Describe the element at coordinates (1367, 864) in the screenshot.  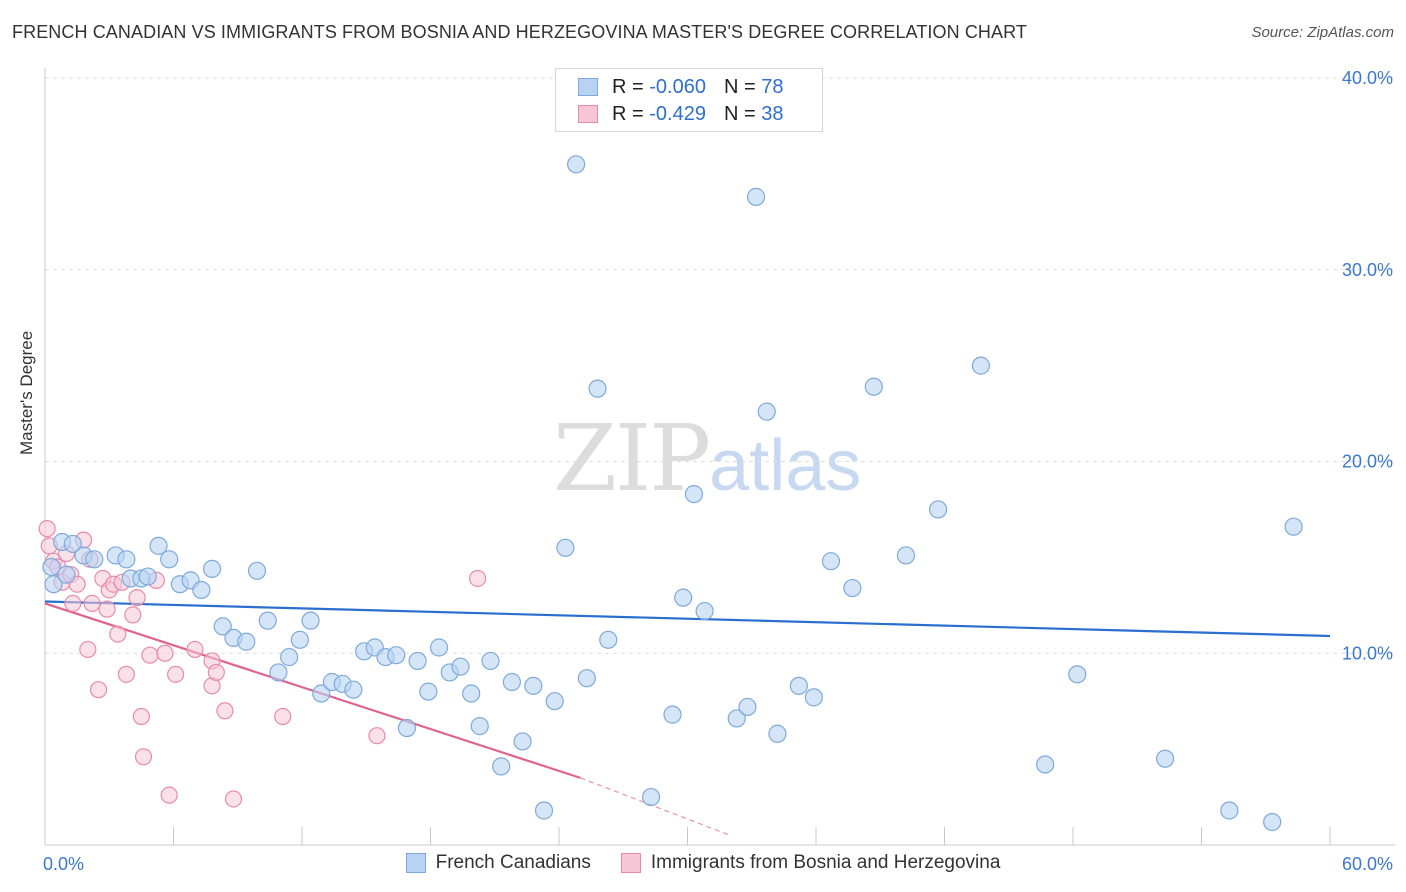
I see `x-tick-label: 60.0%` at that location.